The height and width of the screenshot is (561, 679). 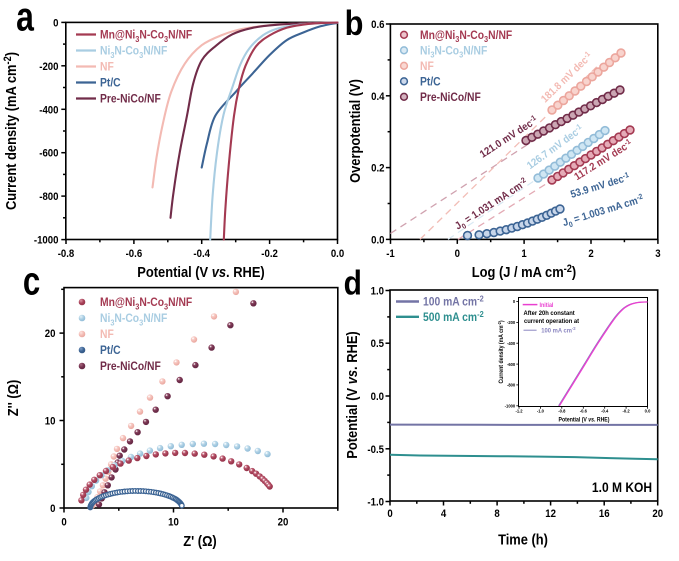 What do you see at coordinates (550, 514) in the screenshot?
I see `svg-text: 12` at bounding box center [550, 514].